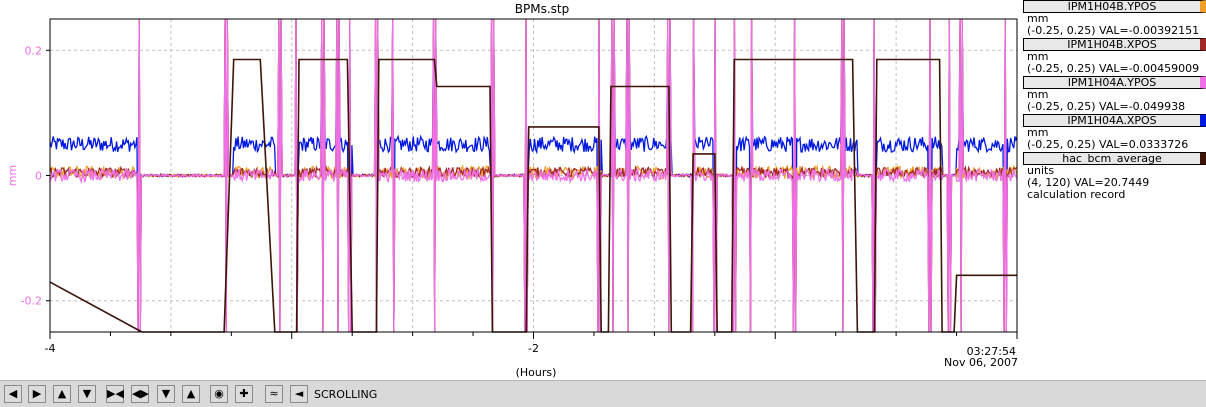  I want to click on legend-series-unit: units, so click(1041, 170).